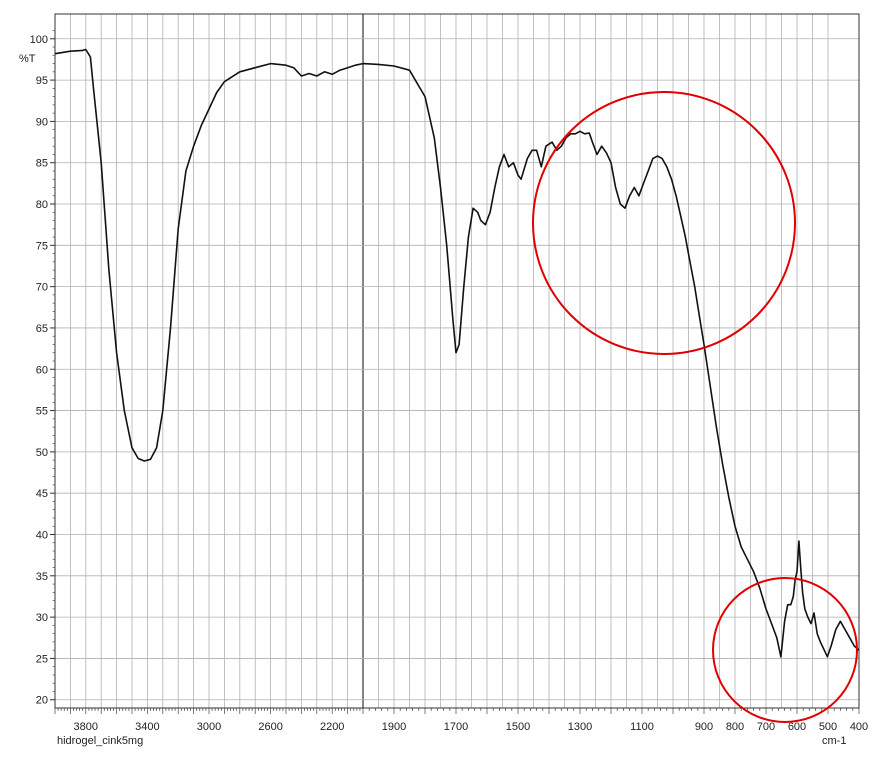  I want to click on y-tick-label-70: 70, so click(42, 288).